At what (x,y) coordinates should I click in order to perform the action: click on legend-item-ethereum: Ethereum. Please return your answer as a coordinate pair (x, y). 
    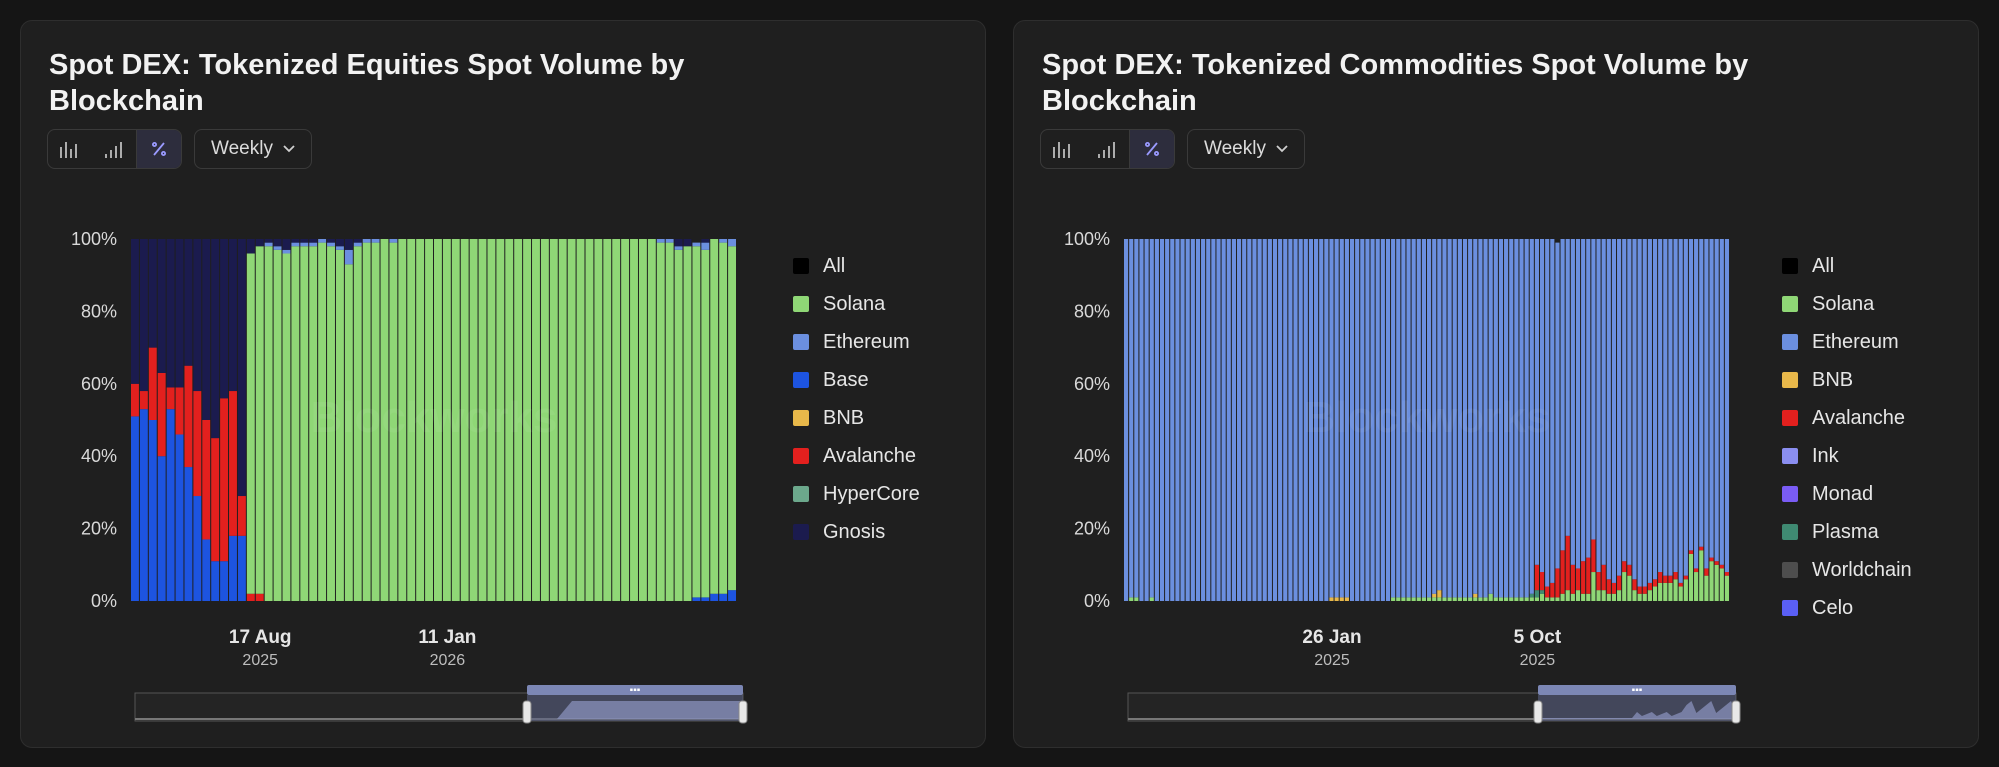
    Looking at the image, I should click on (856, 342).